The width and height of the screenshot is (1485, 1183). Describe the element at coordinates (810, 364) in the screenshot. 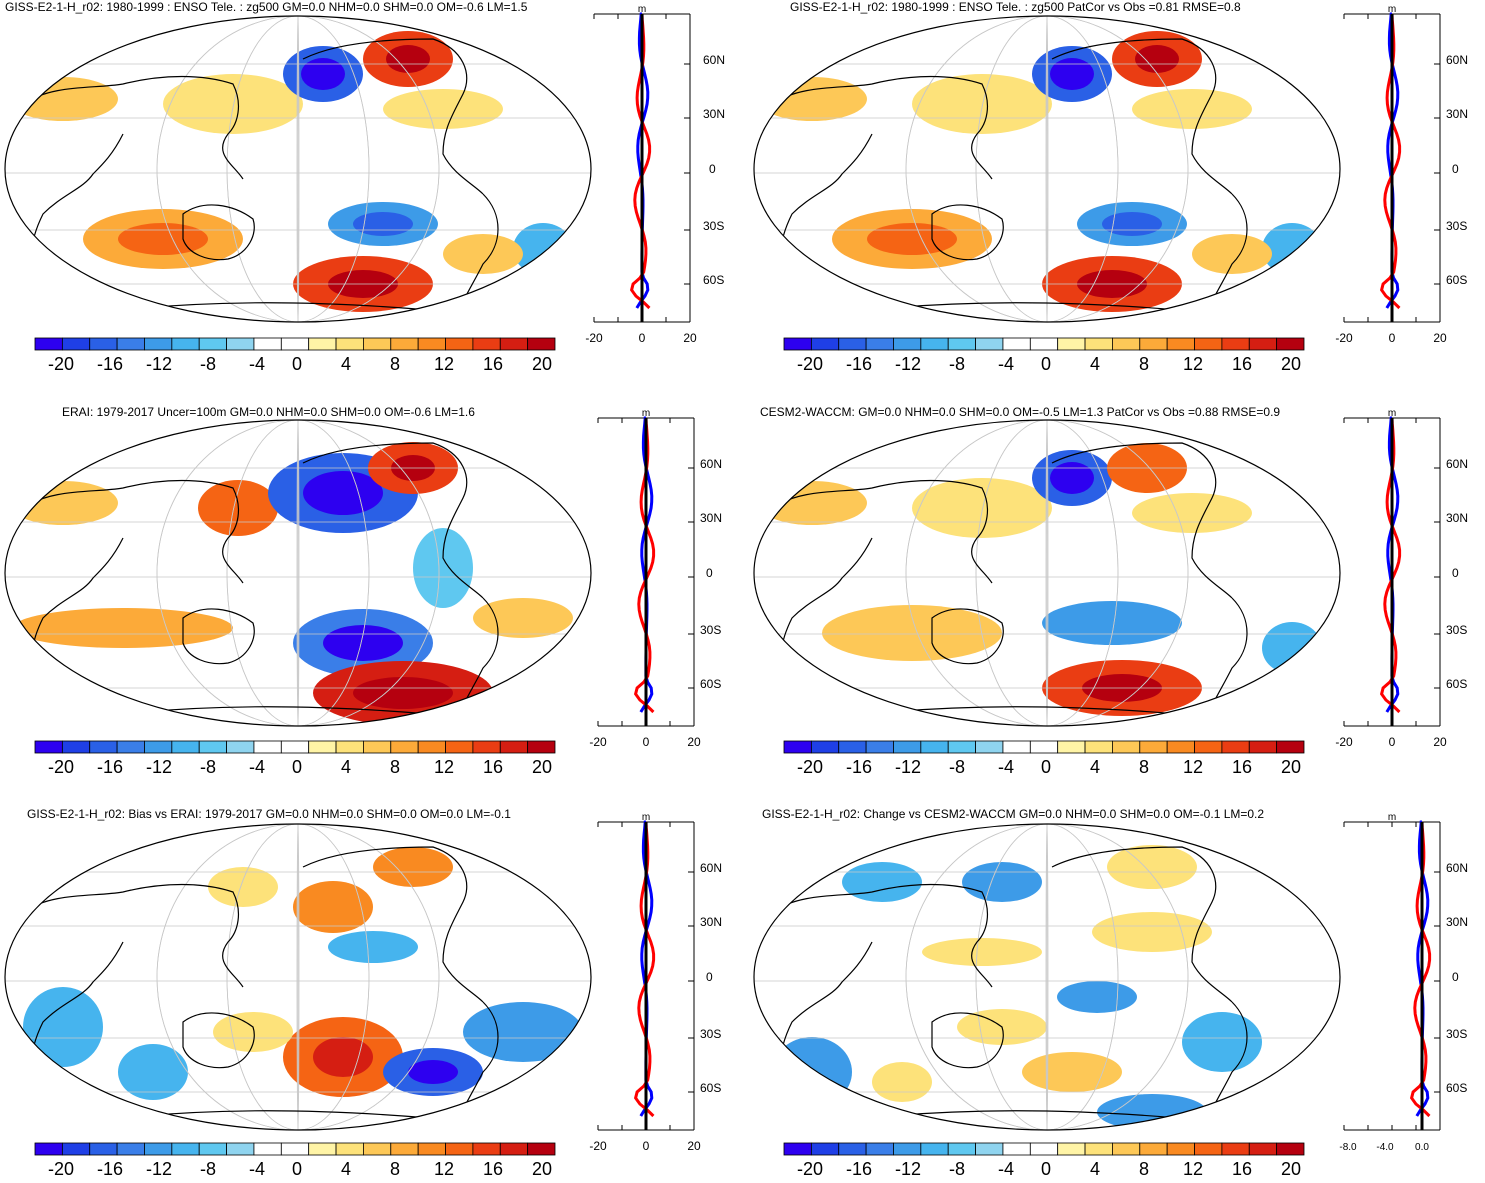

I see `cb2-label-0: -20` at that location.